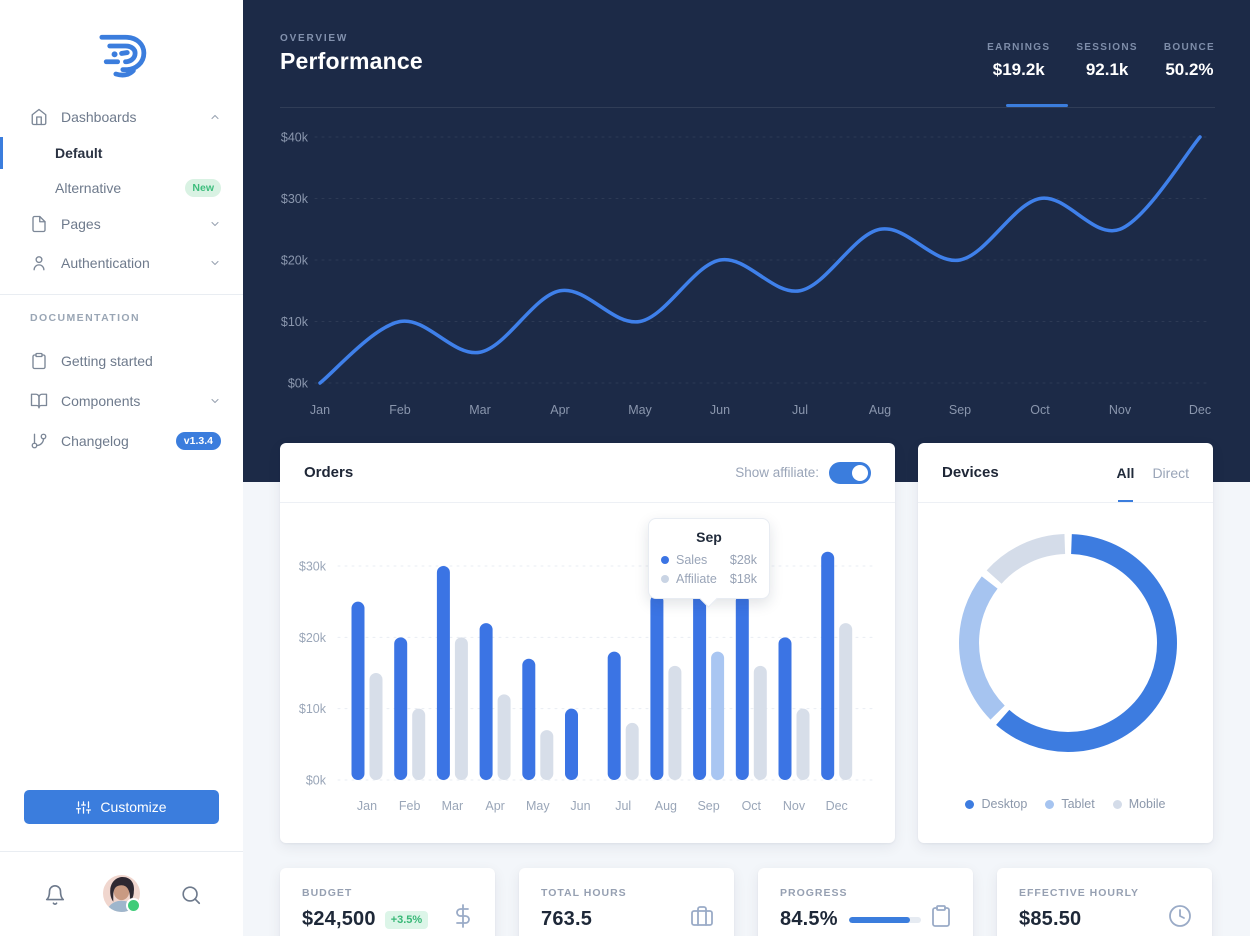  I want to click on customize-button: Customize, so click(121, 807).